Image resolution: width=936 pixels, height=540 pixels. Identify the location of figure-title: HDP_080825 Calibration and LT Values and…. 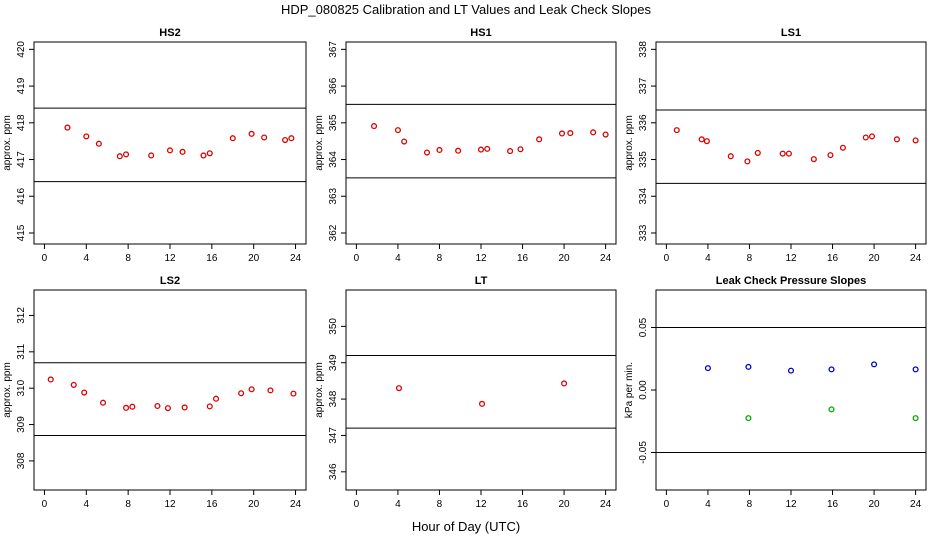
(466, 9).